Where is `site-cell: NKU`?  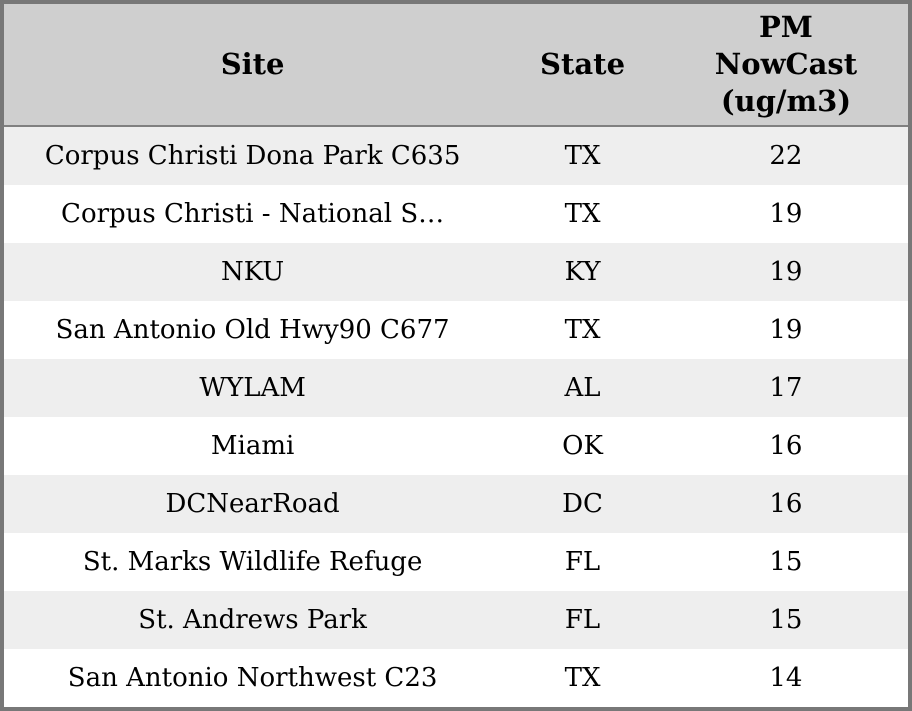
site-cell: NKU is located at coordinates (253, 272).